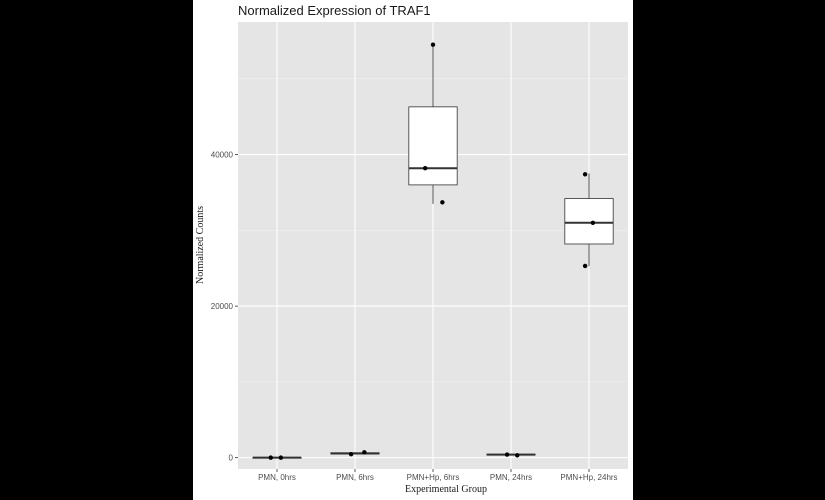 The width and height of the screenshot is (825, 500). I want to click on x-tick-label: PMN+Hp, 6hrs, so click(433, 477).